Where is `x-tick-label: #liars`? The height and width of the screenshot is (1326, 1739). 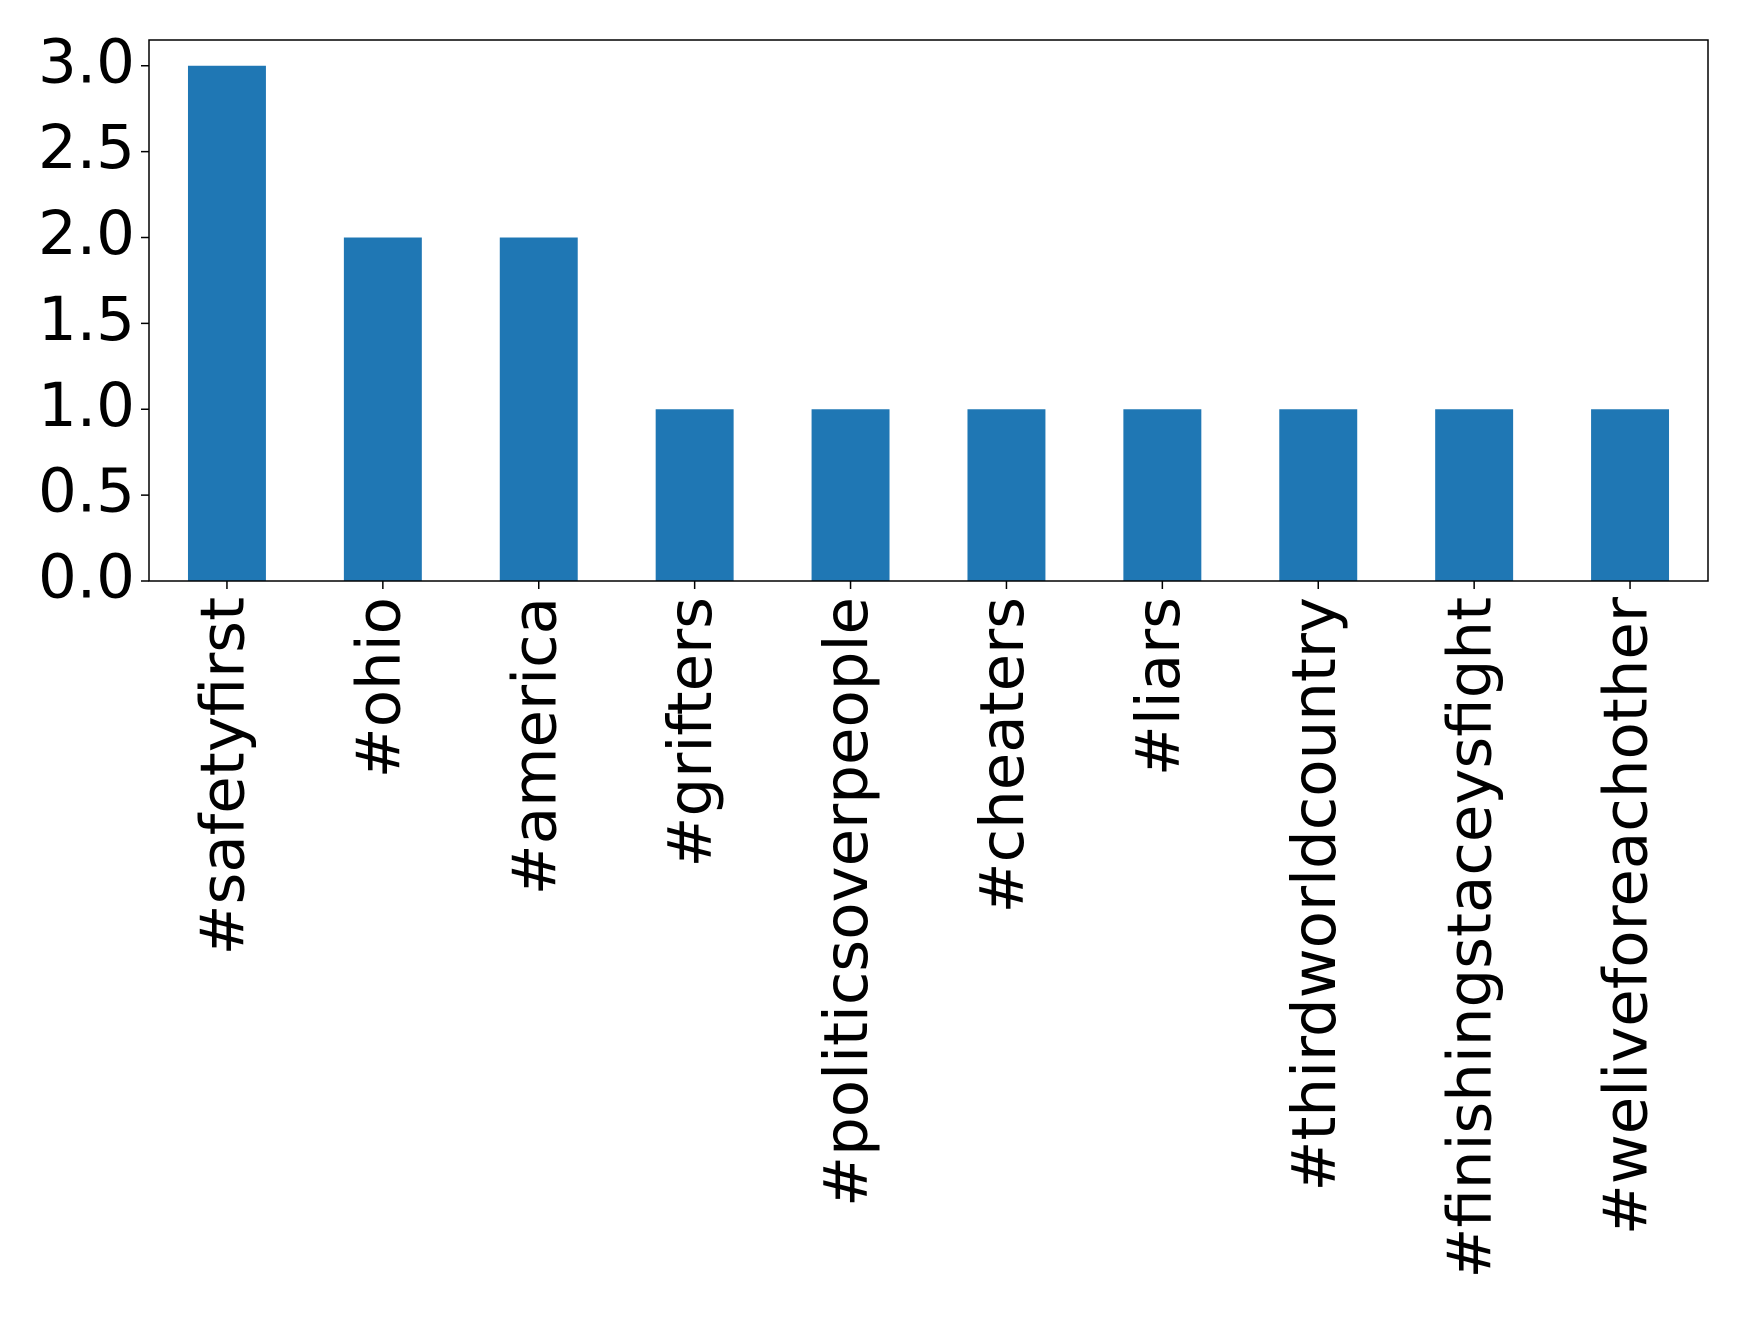
x-tick-label: #liars is located at coordinates (1158, 686).